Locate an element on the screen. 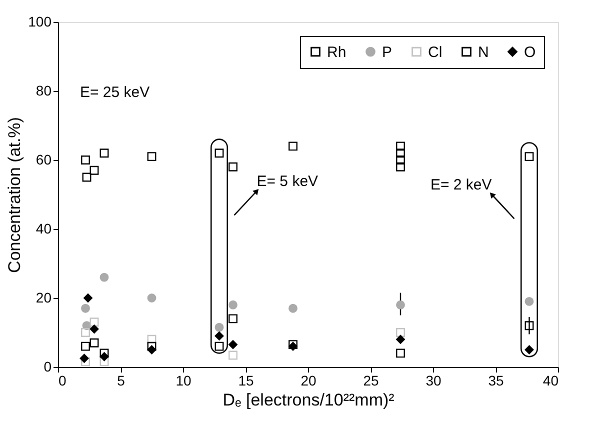  y-tick-label: 80 is located at coordinates (44, 90).